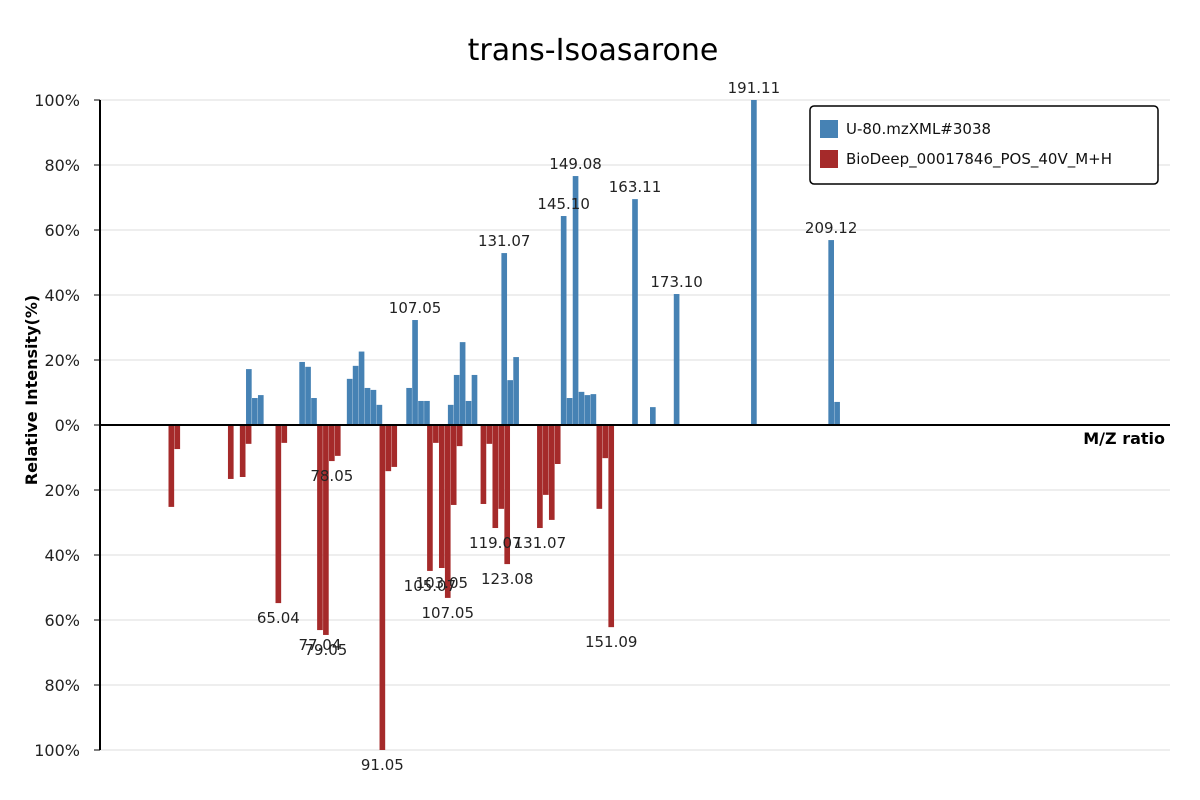 Image resolution: width=1200 pixels, height=800 pixels. What do you see at coordinates (415, 308) in the screenshot?
I see `peak-label: 107.05` at bounding box center [415, 308].